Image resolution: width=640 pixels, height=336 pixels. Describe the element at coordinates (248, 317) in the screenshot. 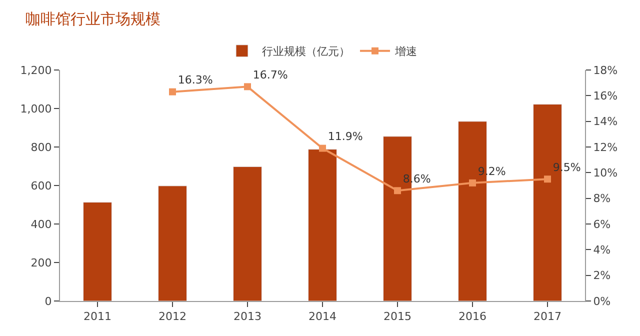

I see `x-tick-label: 2013` at that location.